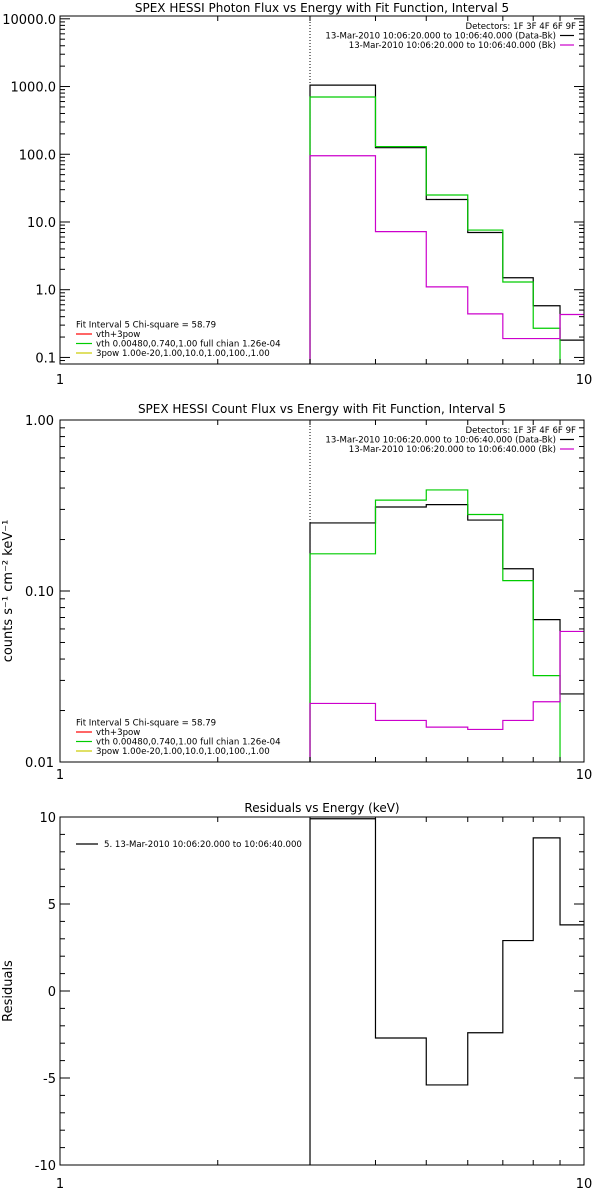  I want to click on y-tick-label: 1.0, so click(45, 291).